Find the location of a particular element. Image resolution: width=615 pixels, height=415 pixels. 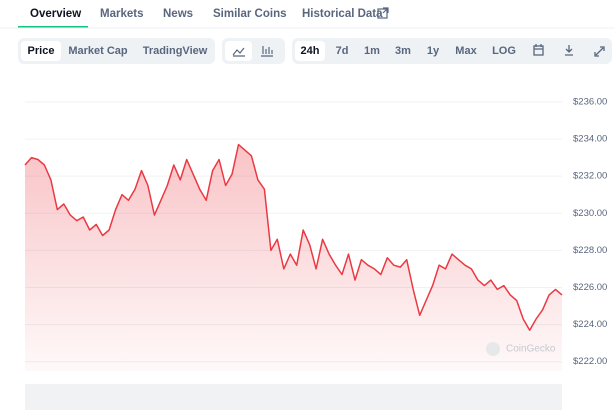

mode-button: Market Cap is located at coordinates (98, 51).